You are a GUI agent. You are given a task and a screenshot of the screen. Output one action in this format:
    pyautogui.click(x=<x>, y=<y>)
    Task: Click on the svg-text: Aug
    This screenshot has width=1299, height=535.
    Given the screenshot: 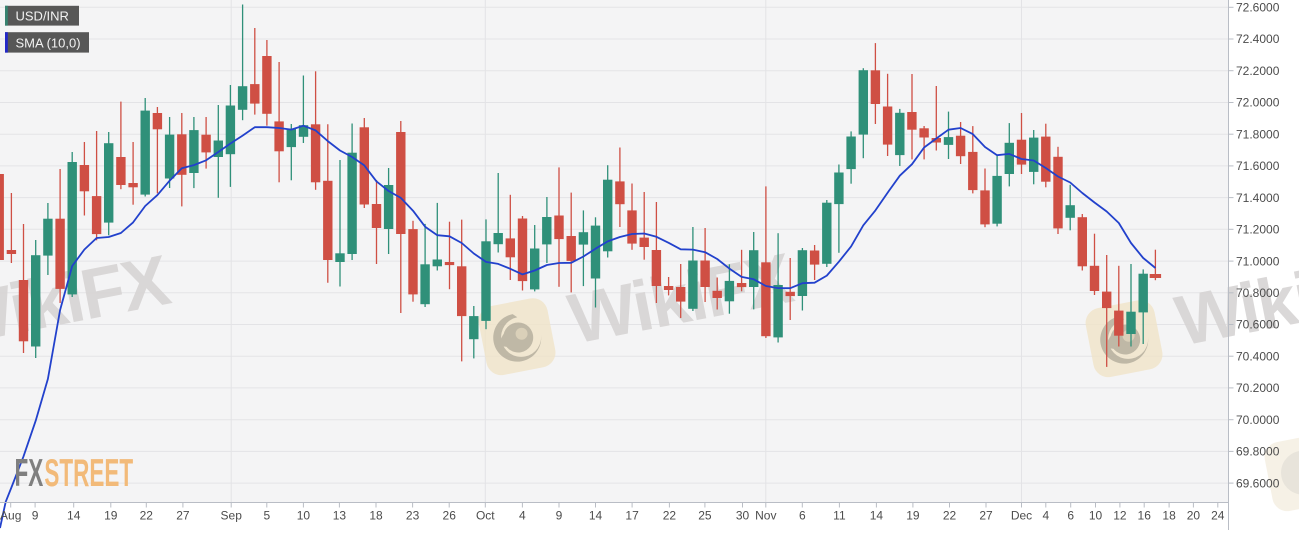 What is the action you would take?
    pyautogui.click(x=10, y=516)
    